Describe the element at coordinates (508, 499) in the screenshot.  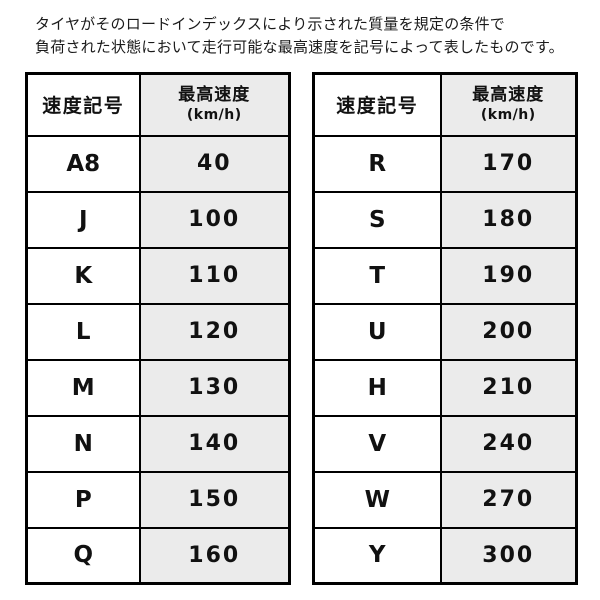
I see `max-speed-cell: 270` at that location.